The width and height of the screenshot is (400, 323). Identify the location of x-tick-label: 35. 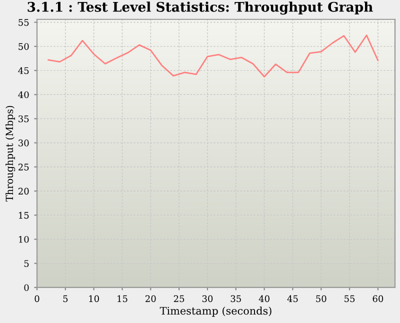
(235, 298).